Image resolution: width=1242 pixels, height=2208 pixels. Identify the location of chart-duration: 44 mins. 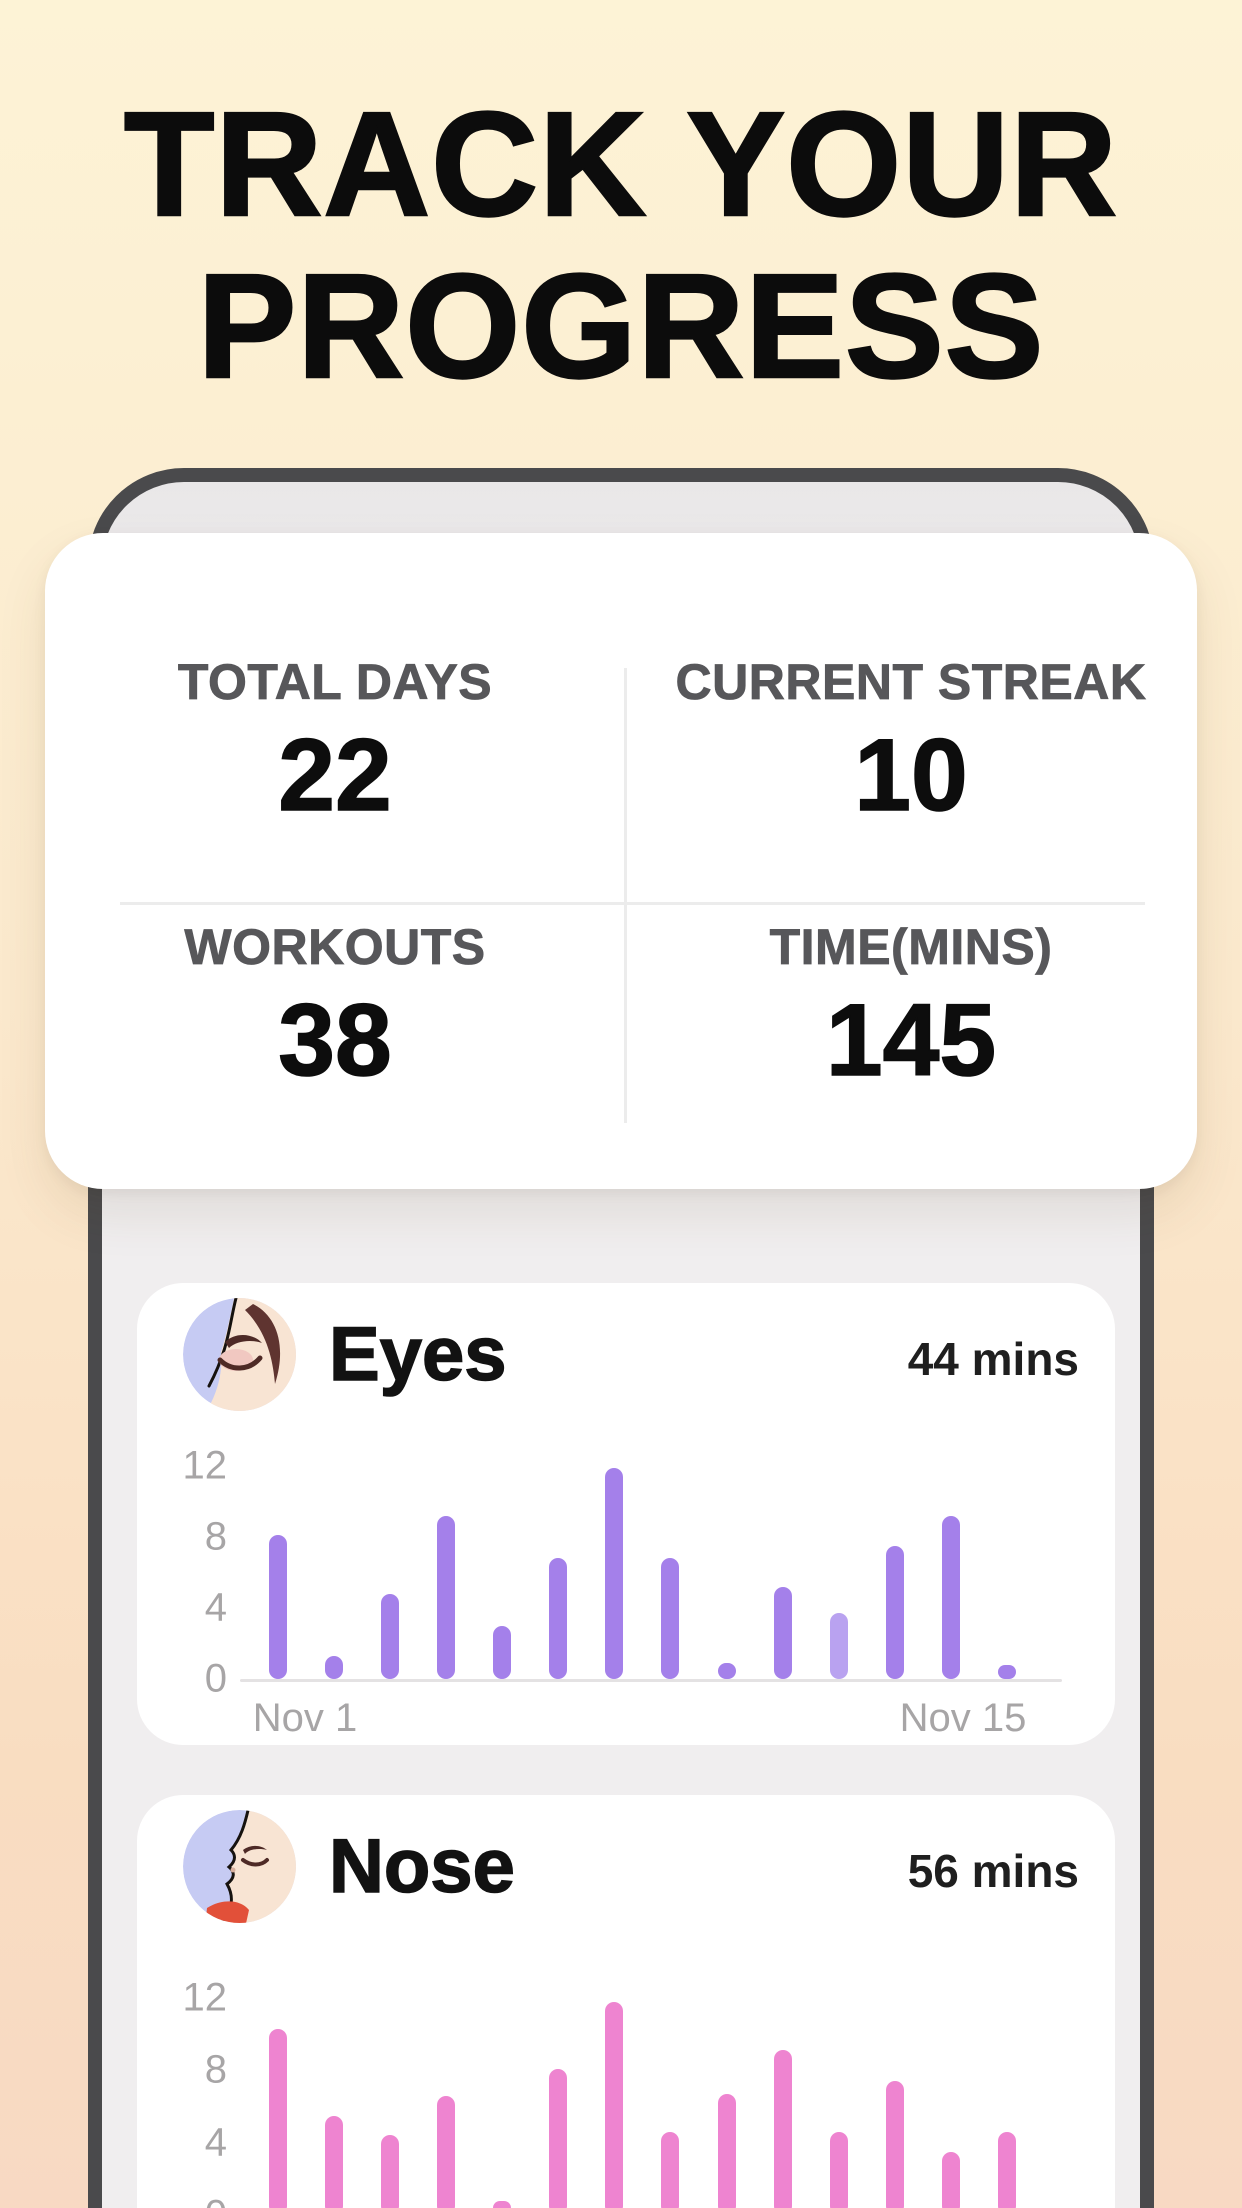
(993, 1359).